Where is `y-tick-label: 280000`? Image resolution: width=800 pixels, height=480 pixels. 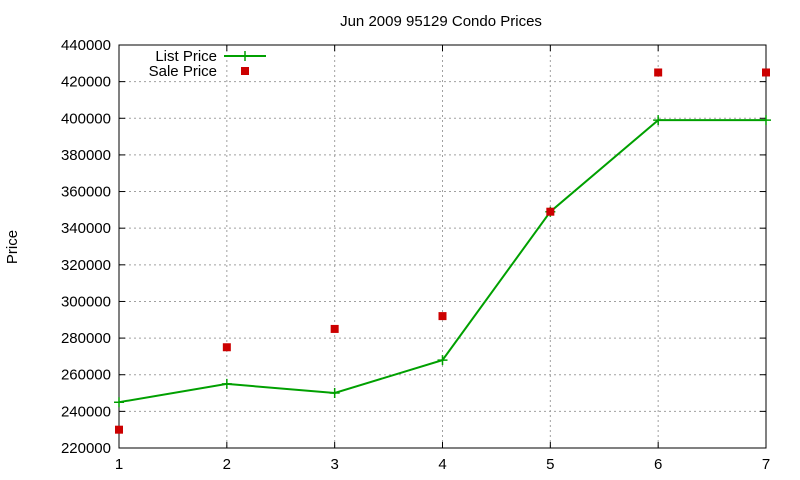 y-tick-label: 280000 is located at coordinates (86, 338).